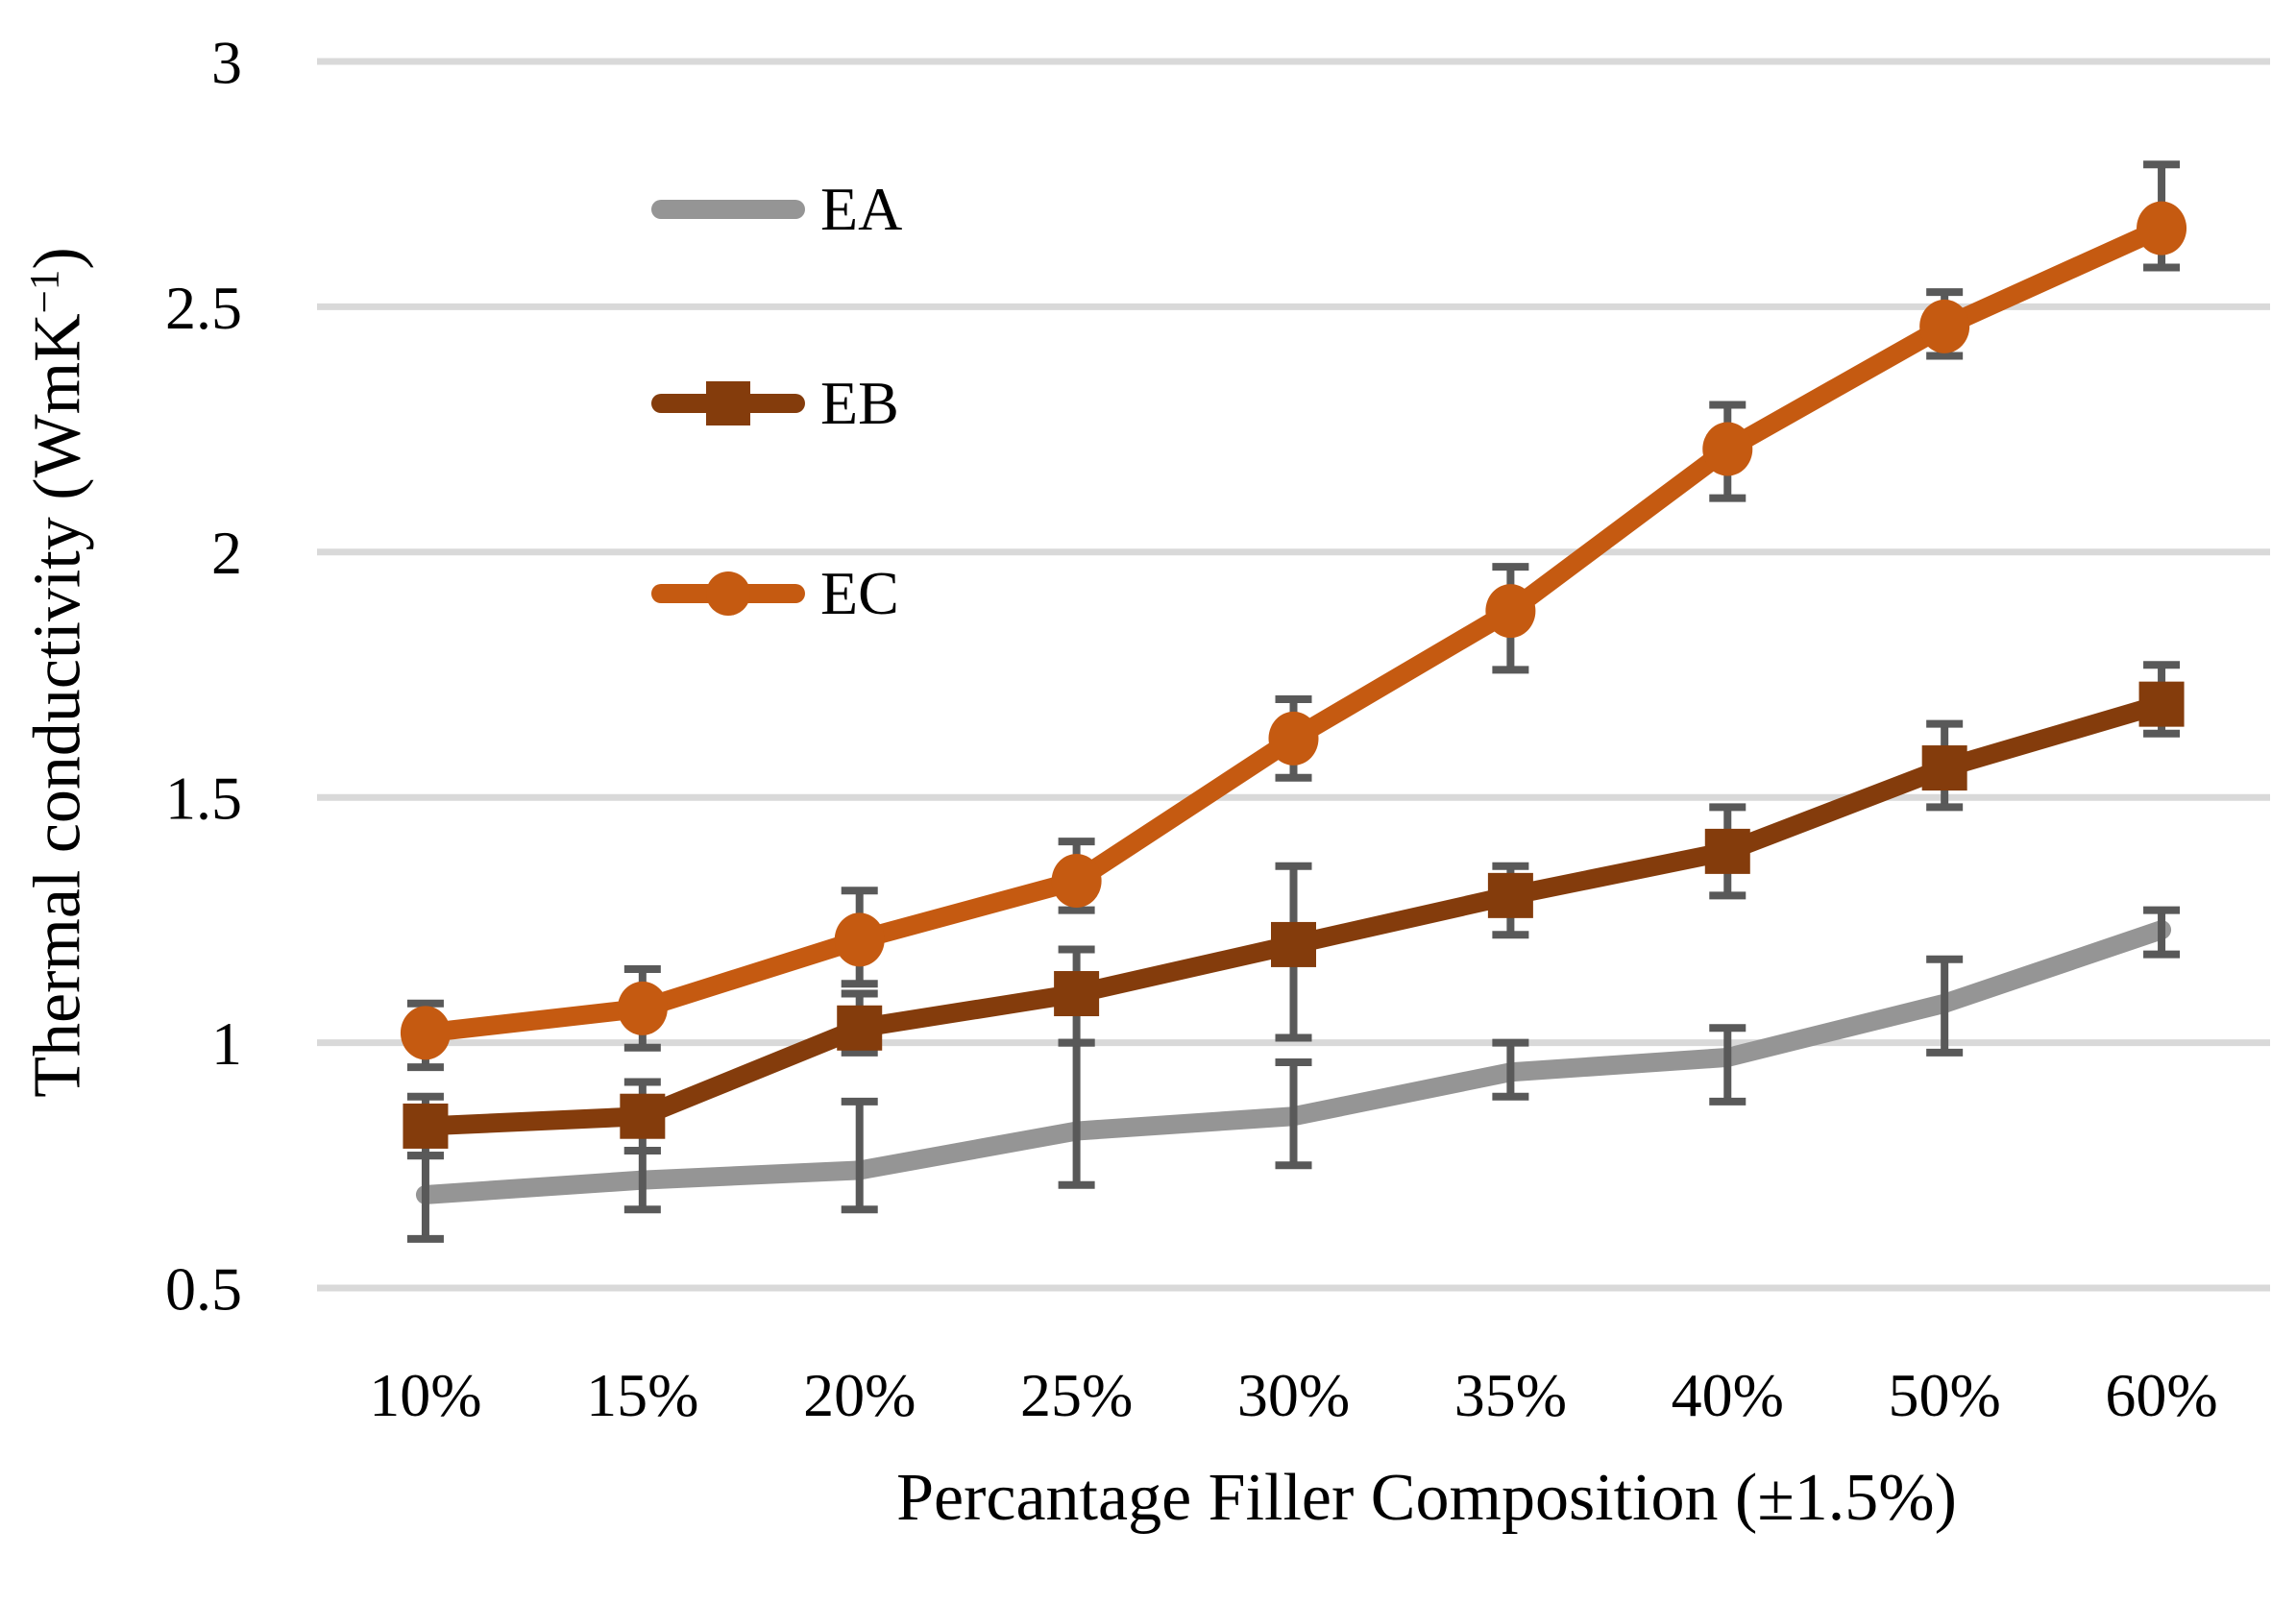  I want to click on ec-line-circle-swatch-icon, so click(728, 593).